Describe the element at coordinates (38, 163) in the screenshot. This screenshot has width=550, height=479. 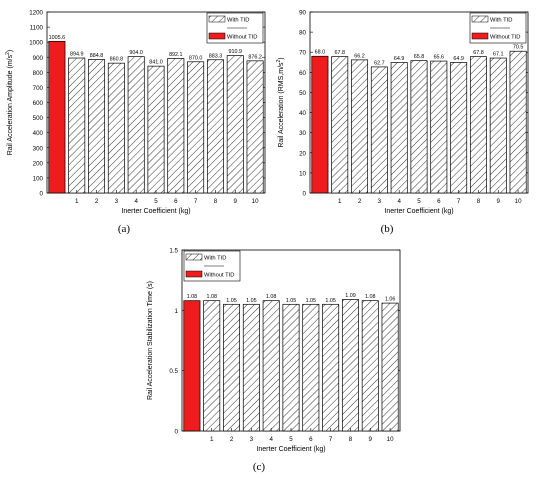
I see `y-tick-label: 200` at that location.